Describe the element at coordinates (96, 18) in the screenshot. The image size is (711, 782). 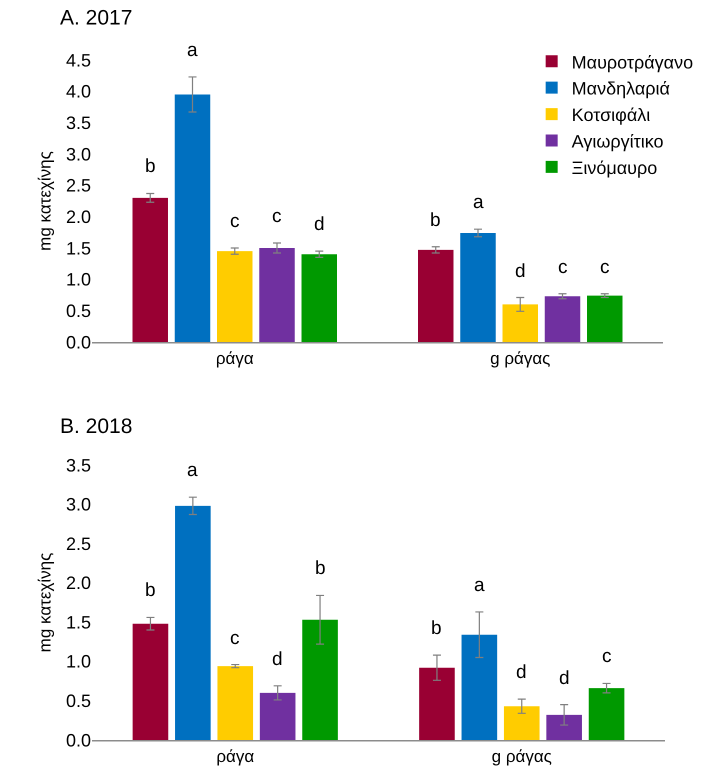
I see `chart-title: A. 2017` at that location.